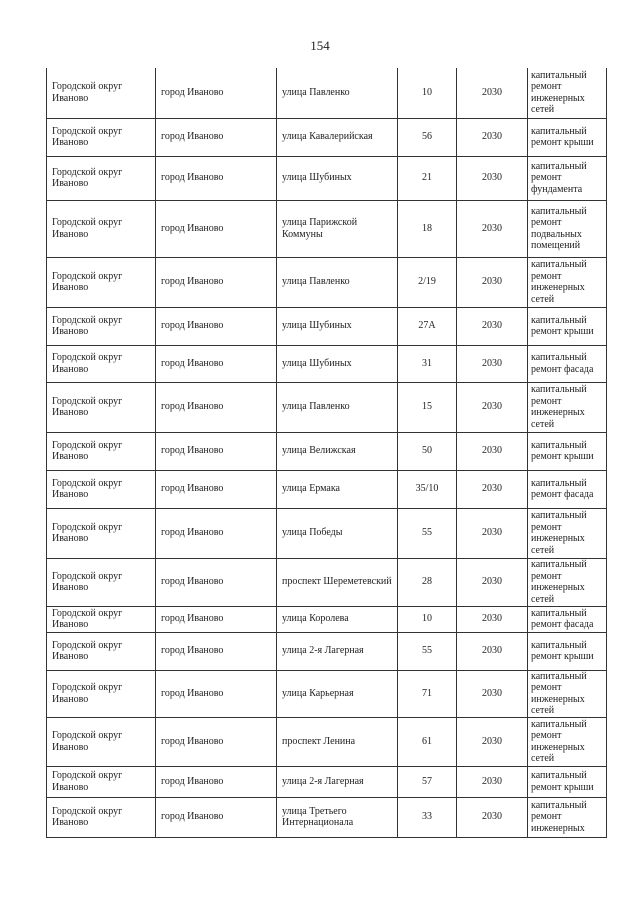  What do you see at coordinates (337, 781) in the screenshot?
I see `street-cell: улица 2-я Лагерная` at bounding box center [337, 781].